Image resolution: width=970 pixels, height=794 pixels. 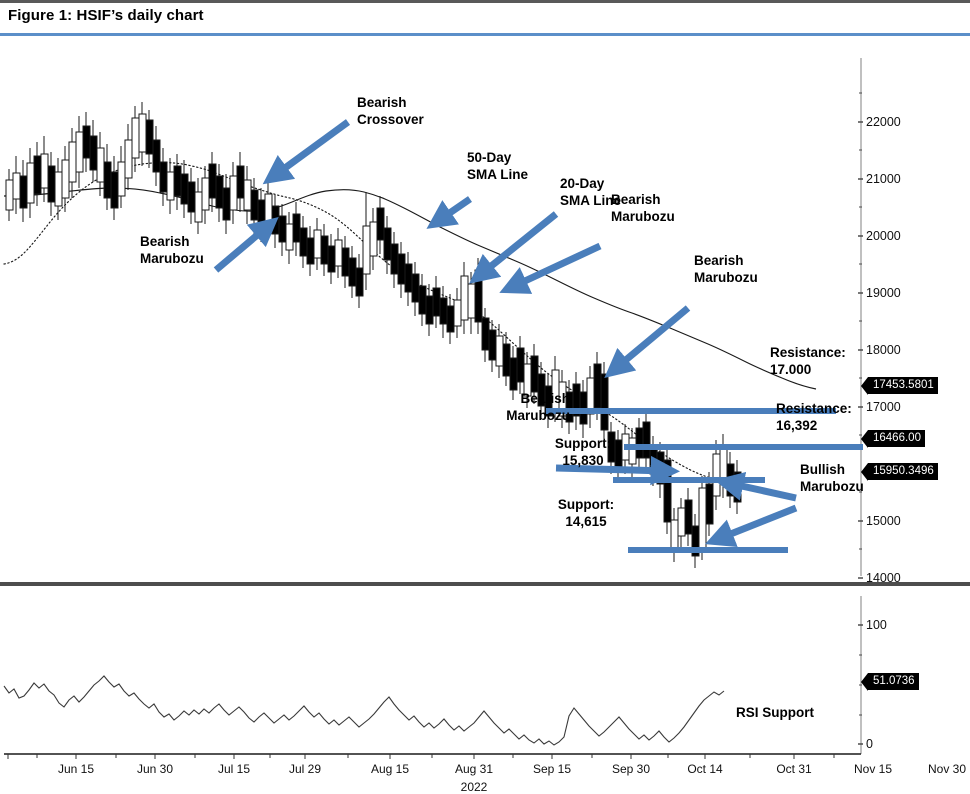 I want to click on price-axis-ticks, so click(x=860, y=335).